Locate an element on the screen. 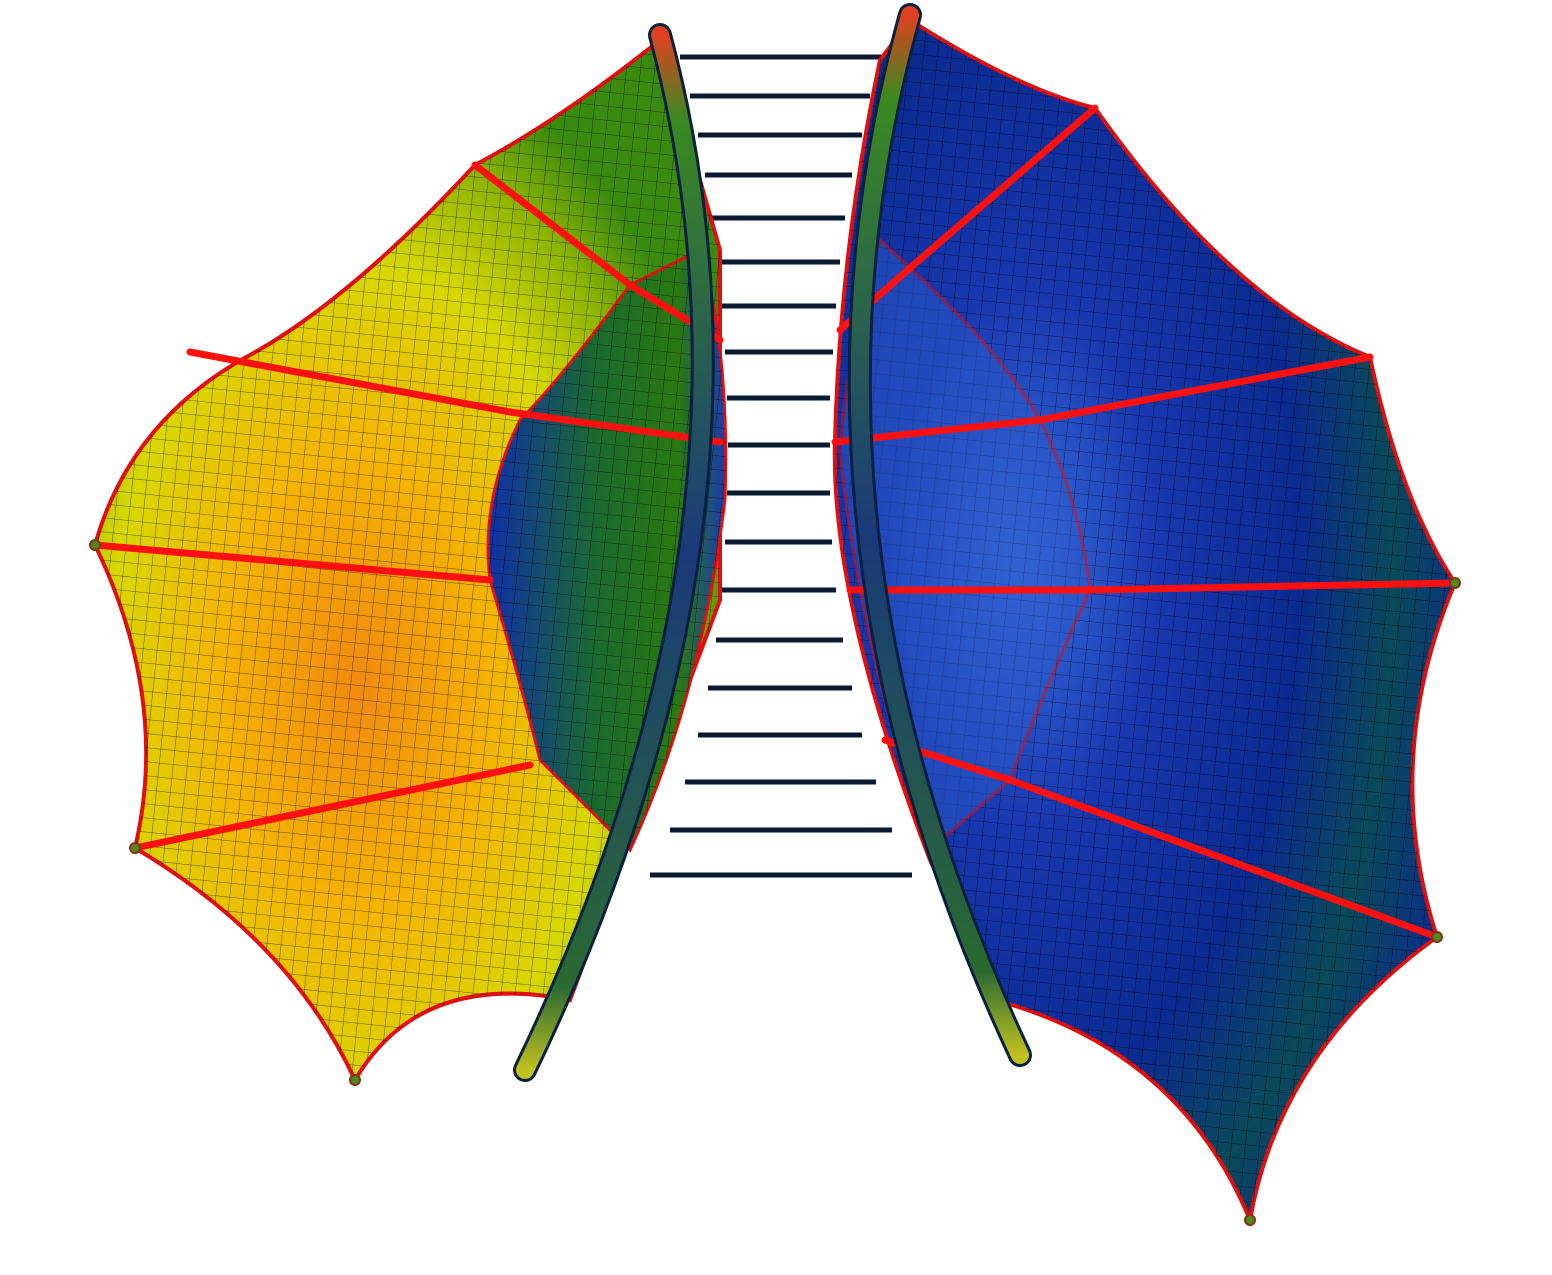 Image resolution: width=1552 pixels, height=1275 pixels. rungs is located at coordinates (781, 466).